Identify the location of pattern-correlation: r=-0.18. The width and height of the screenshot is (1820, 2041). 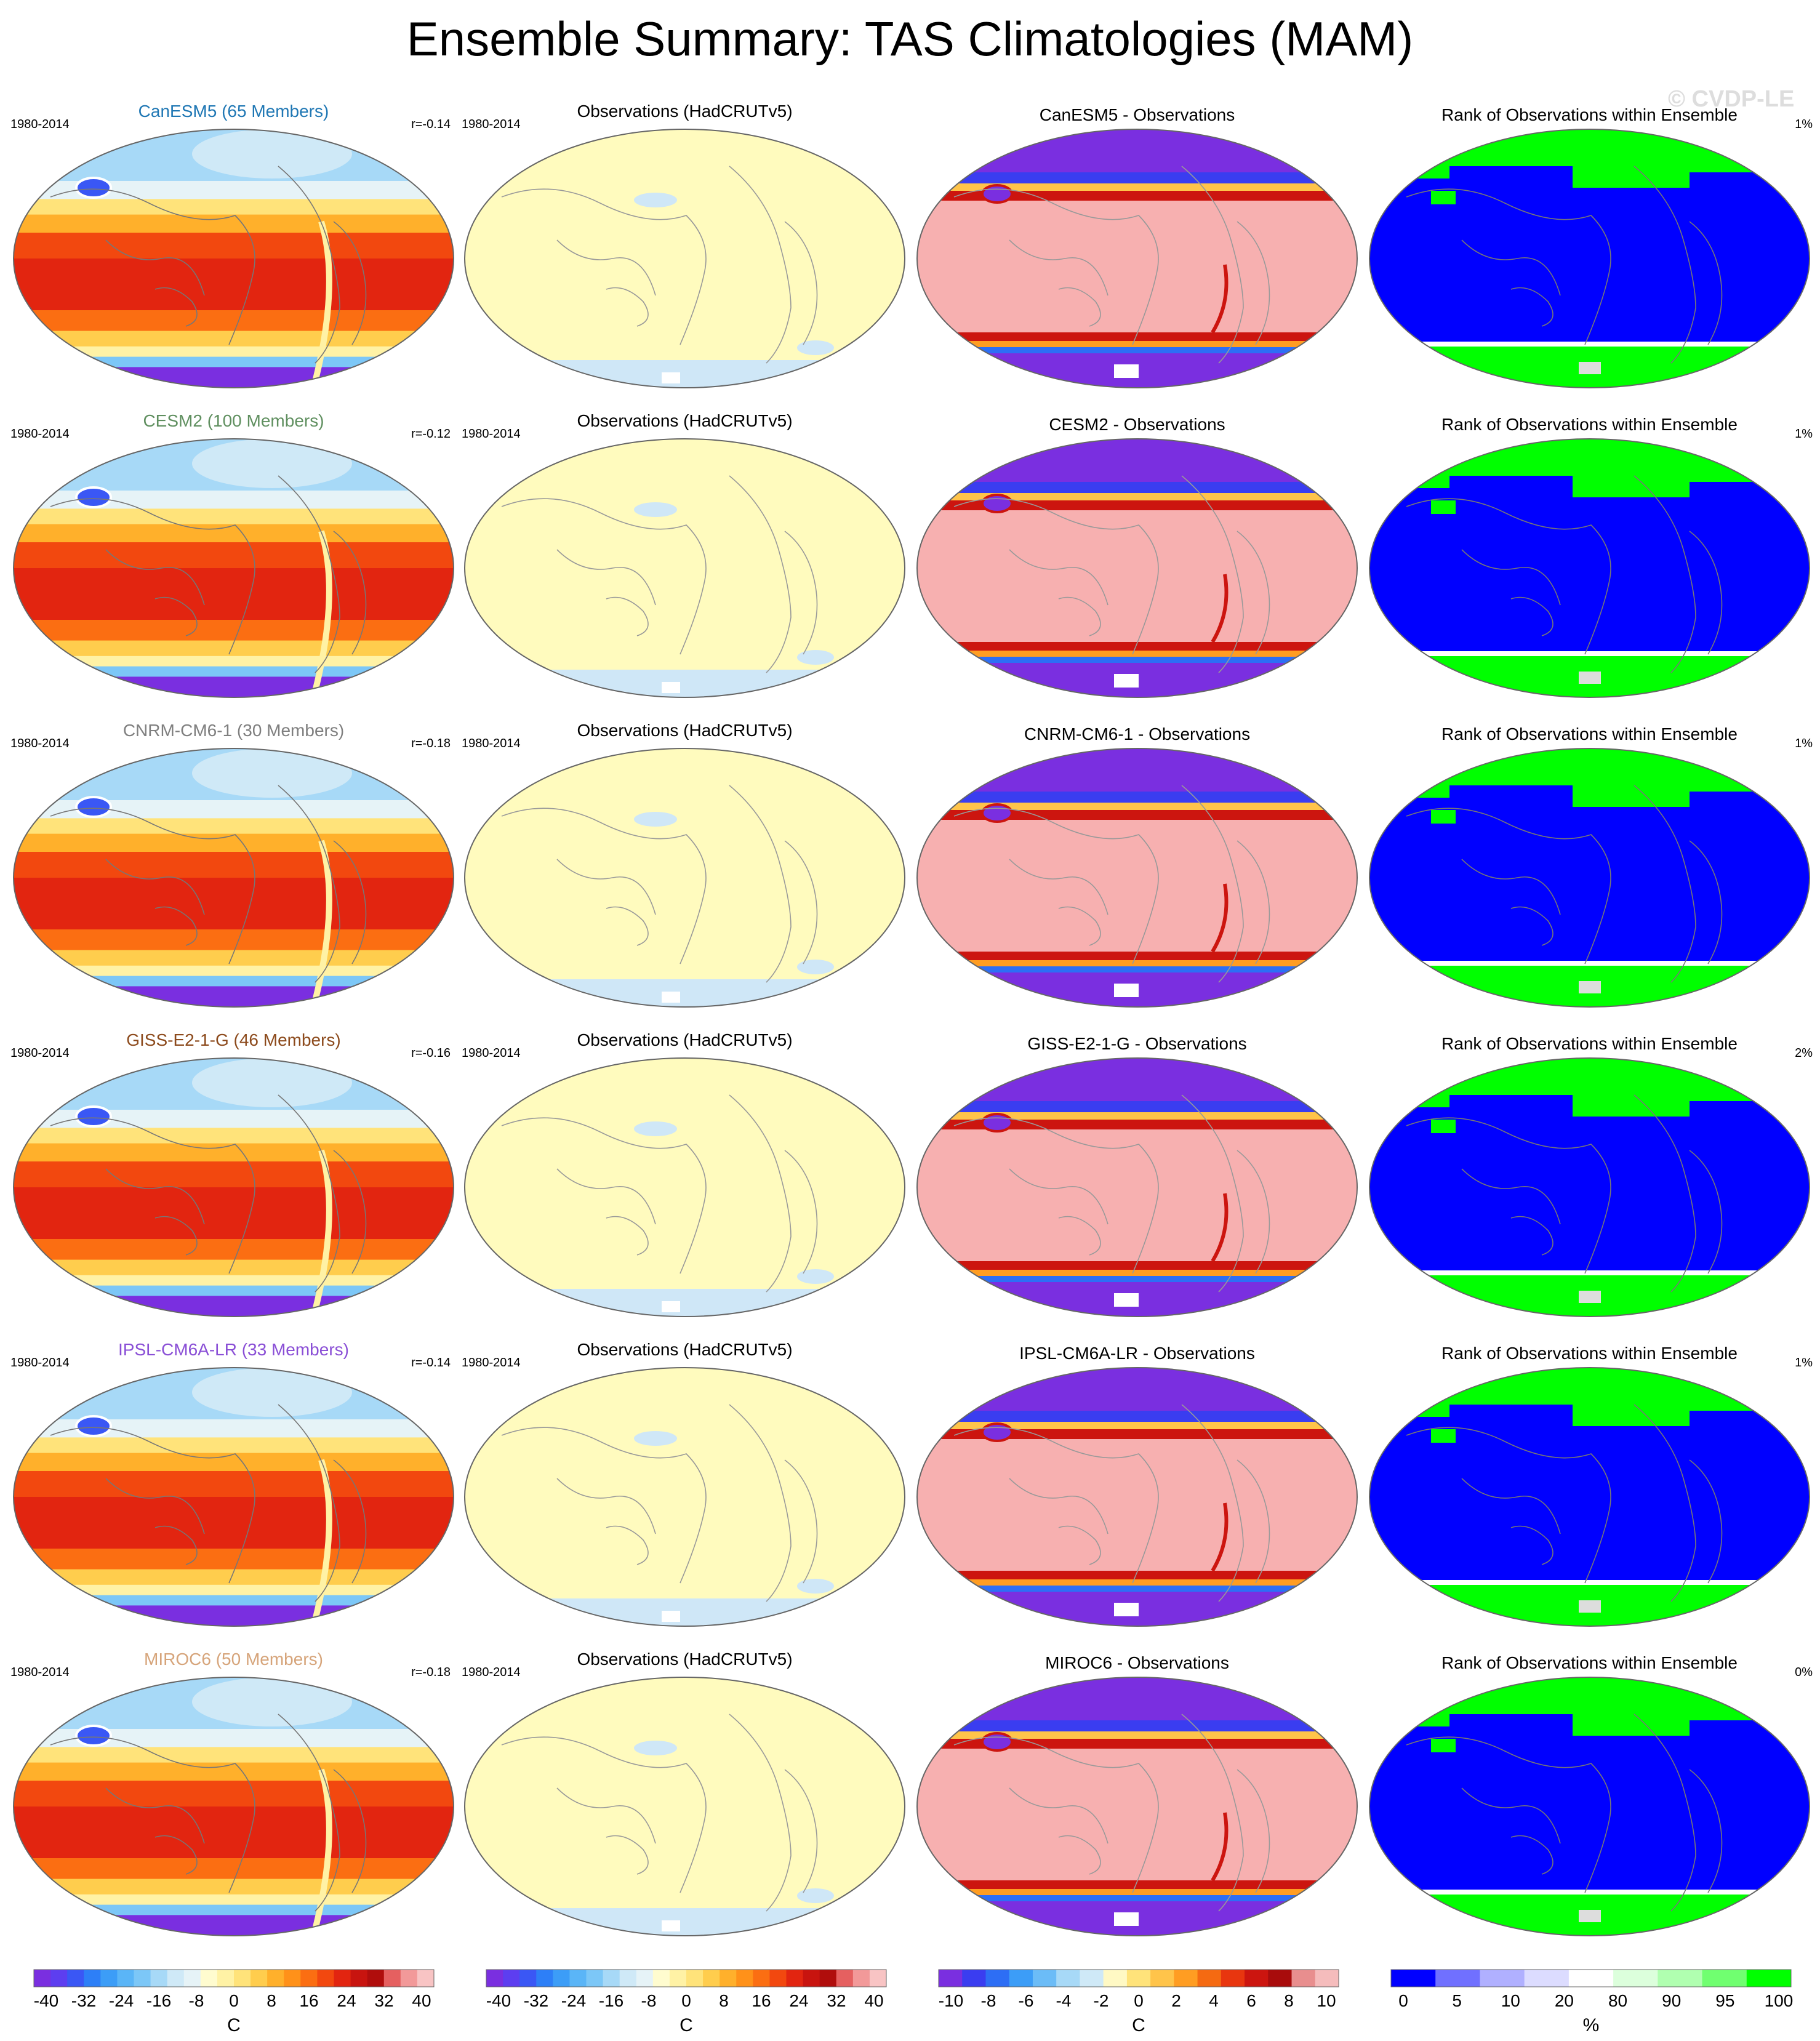
(431, 744).